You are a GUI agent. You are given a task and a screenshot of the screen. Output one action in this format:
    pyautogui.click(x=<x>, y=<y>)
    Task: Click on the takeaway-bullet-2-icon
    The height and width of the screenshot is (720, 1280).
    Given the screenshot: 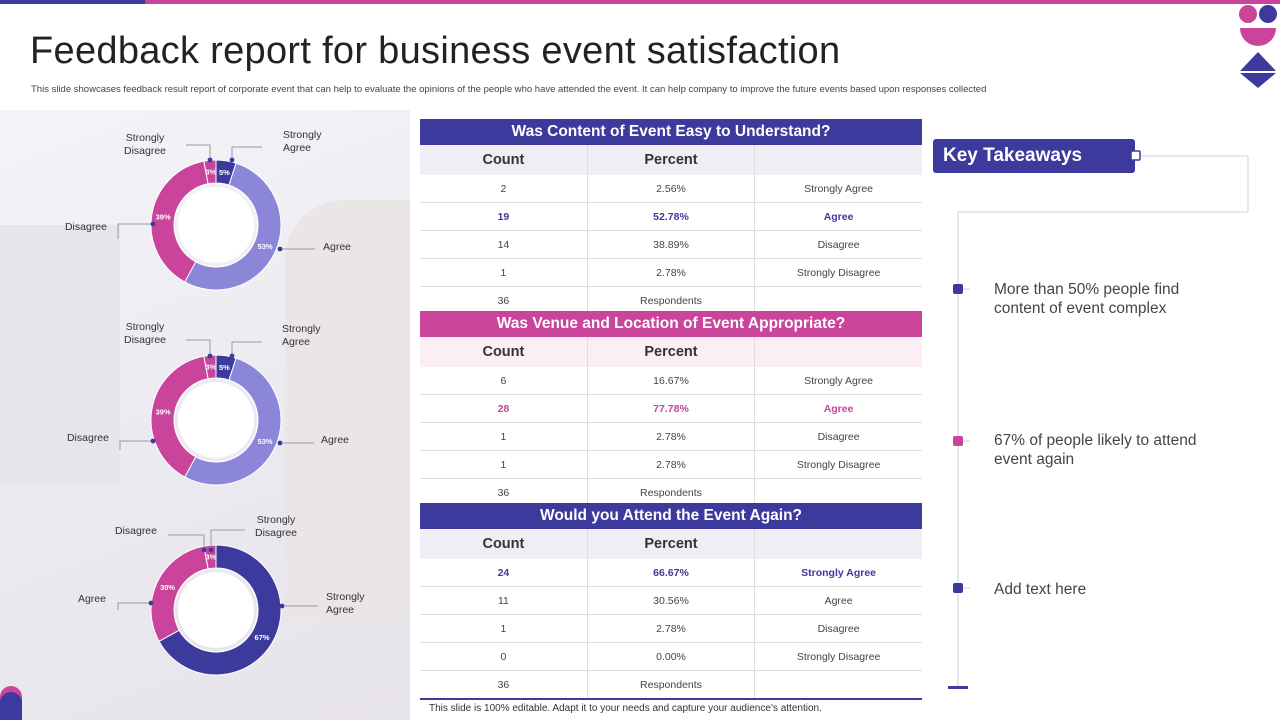 What is the action you would take?
    pyautogui.click(x=958, y=441)
    